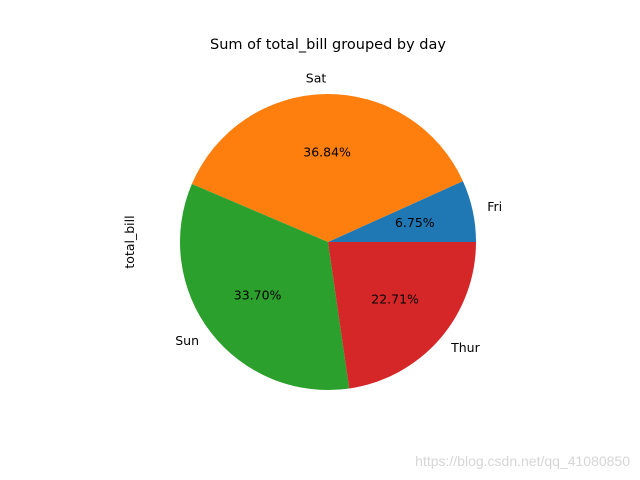  What do you see at coordinates (465, 347) in the screenshot?
I see `slice-label-thur: Thur` at bounding box center [465, 347].